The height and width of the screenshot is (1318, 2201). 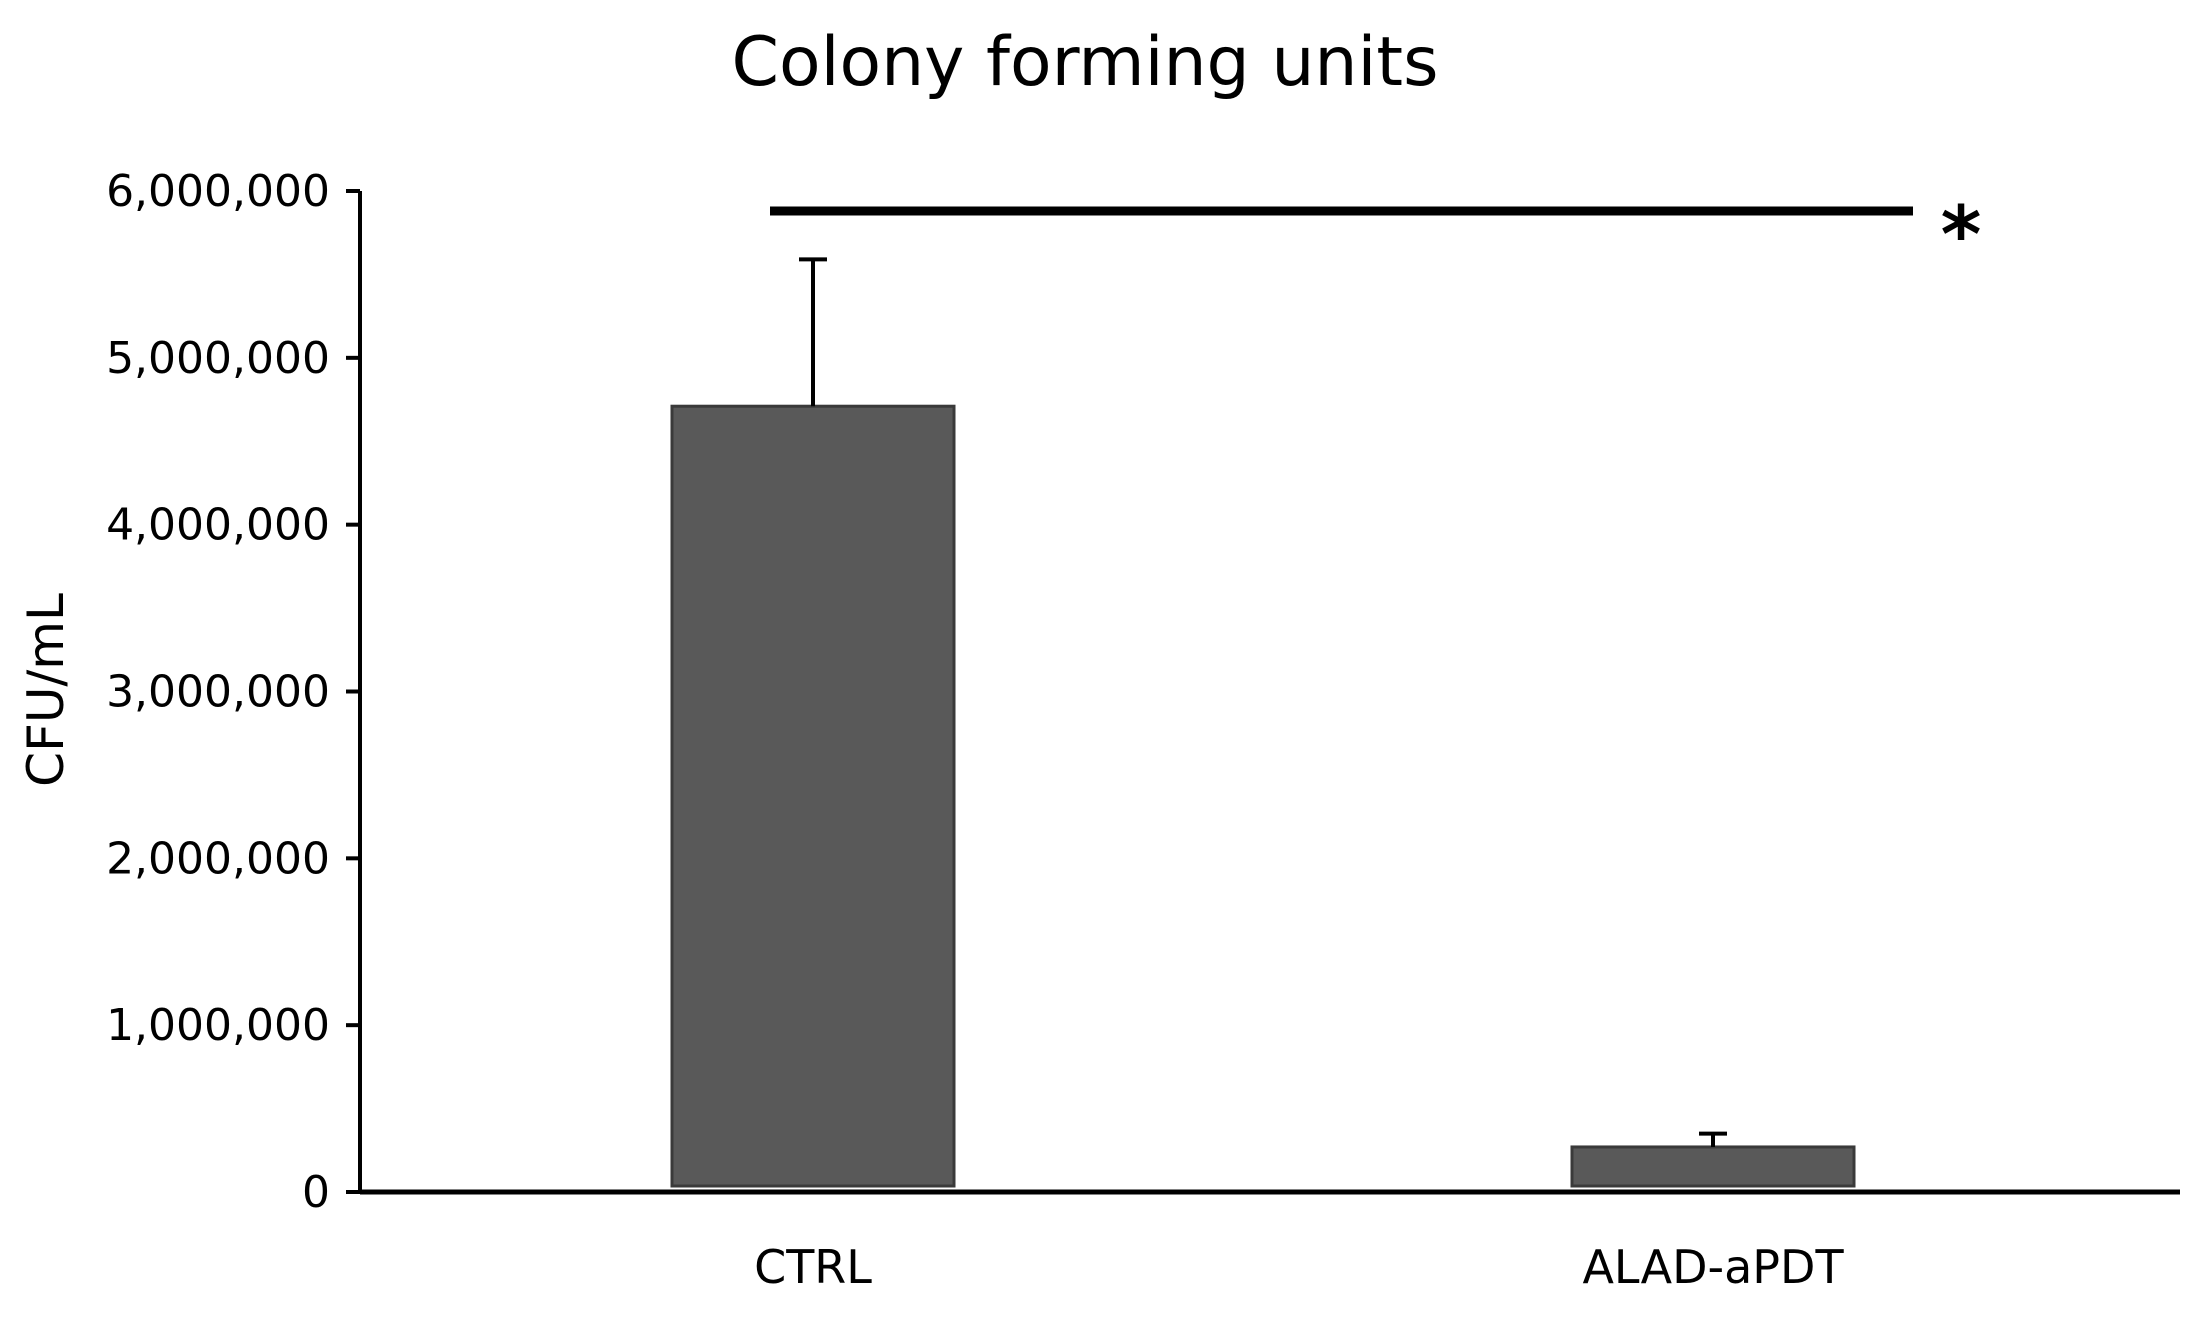 What do you see at coordinates (1713, 1267) in the screenshot?
I see `x-category-label: ALAD-aPDT` at bounding box center [1713, 1267].